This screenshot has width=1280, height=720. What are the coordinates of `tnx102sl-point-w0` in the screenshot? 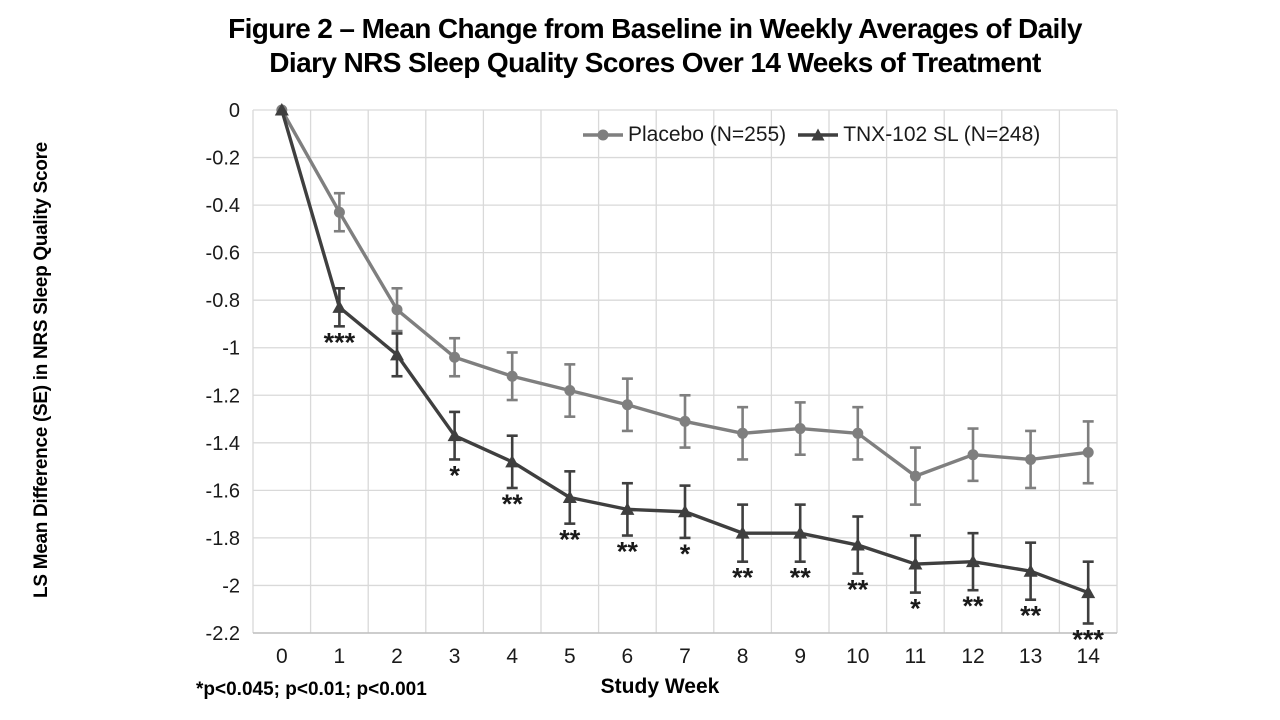 It's located at (281, 109).